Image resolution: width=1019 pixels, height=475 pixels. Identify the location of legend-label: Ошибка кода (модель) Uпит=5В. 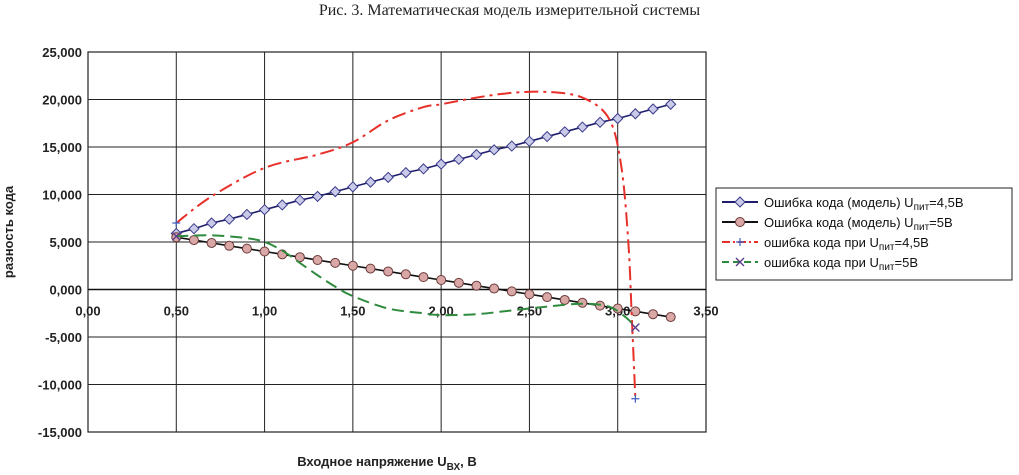
(858, 224).